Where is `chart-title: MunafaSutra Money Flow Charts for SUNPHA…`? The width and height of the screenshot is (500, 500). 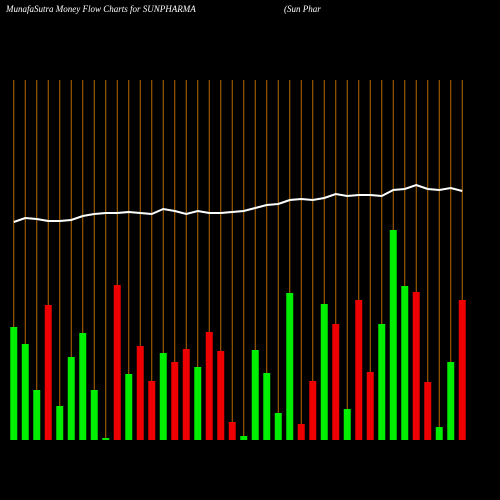
chart-title: MunafaSutra Money Flow Charts for SUNPHA… is located at coordinates (100, 9).